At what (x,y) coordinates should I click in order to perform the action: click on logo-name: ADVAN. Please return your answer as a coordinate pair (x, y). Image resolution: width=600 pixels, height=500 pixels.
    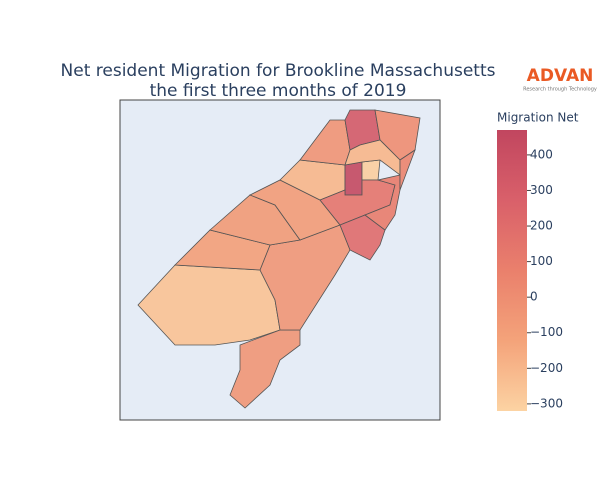
    Looking at the image, I should click on (560, 76).